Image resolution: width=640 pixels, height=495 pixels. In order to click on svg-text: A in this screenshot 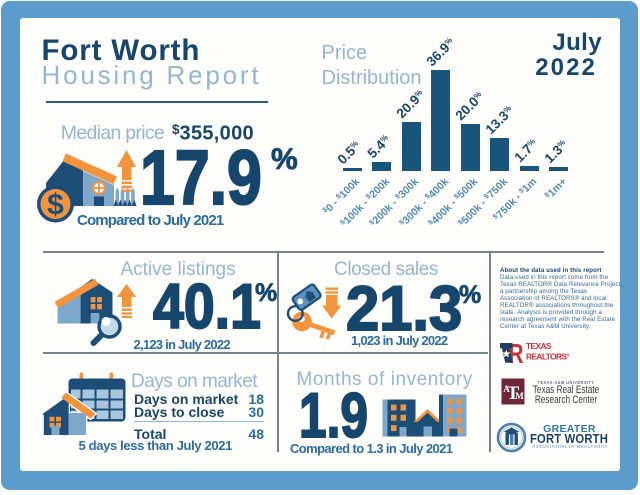, I will do `click(506, 389)`.